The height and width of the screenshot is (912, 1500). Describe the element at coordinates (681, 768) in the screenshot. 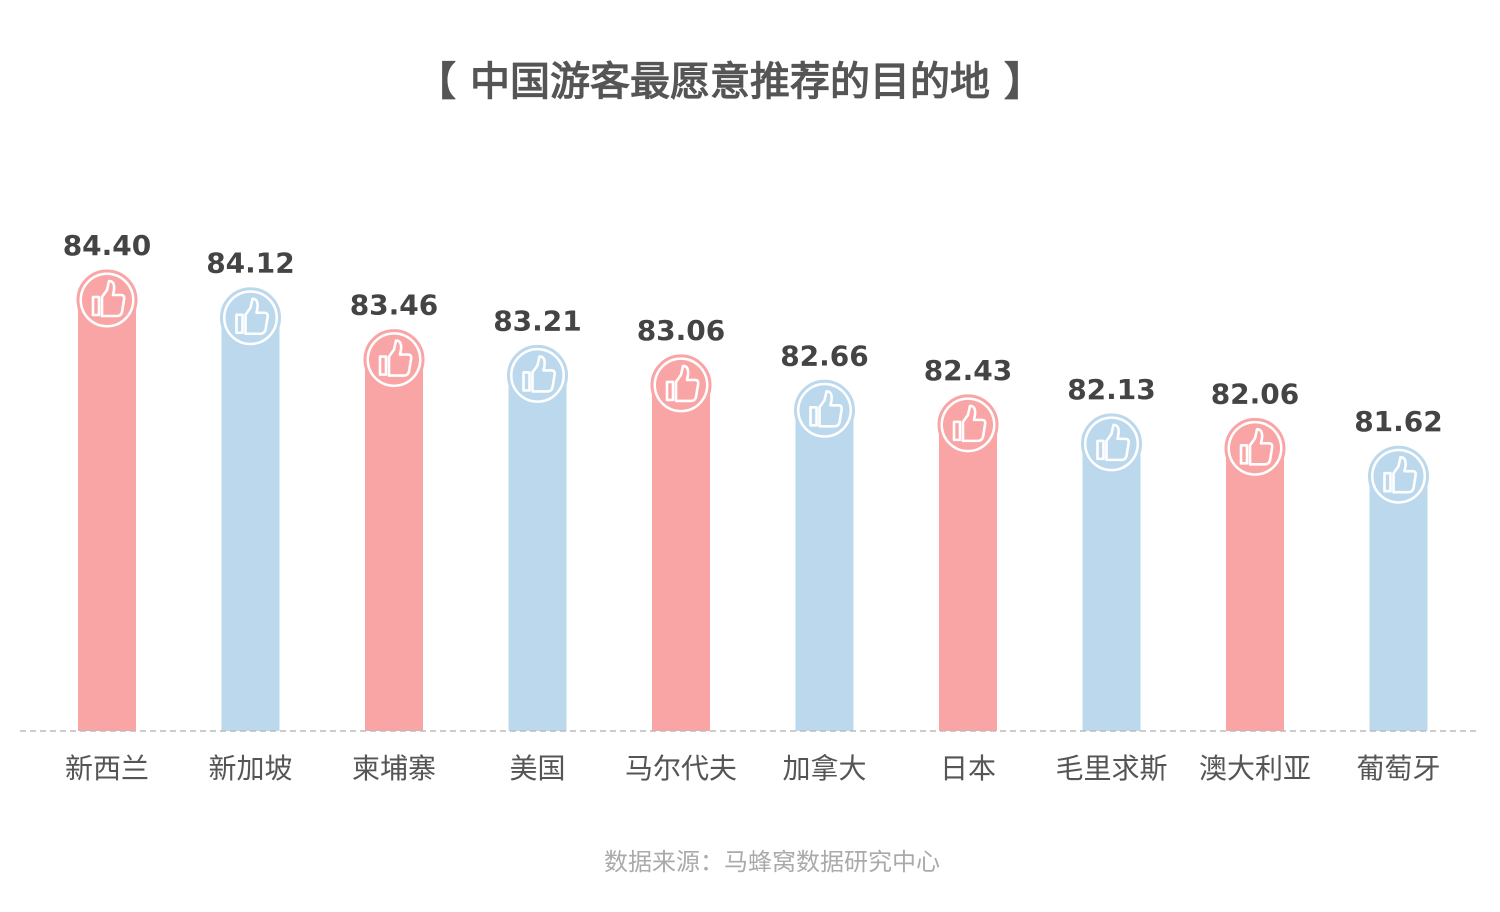

I see `category-label: 马尔代夫` at that location.